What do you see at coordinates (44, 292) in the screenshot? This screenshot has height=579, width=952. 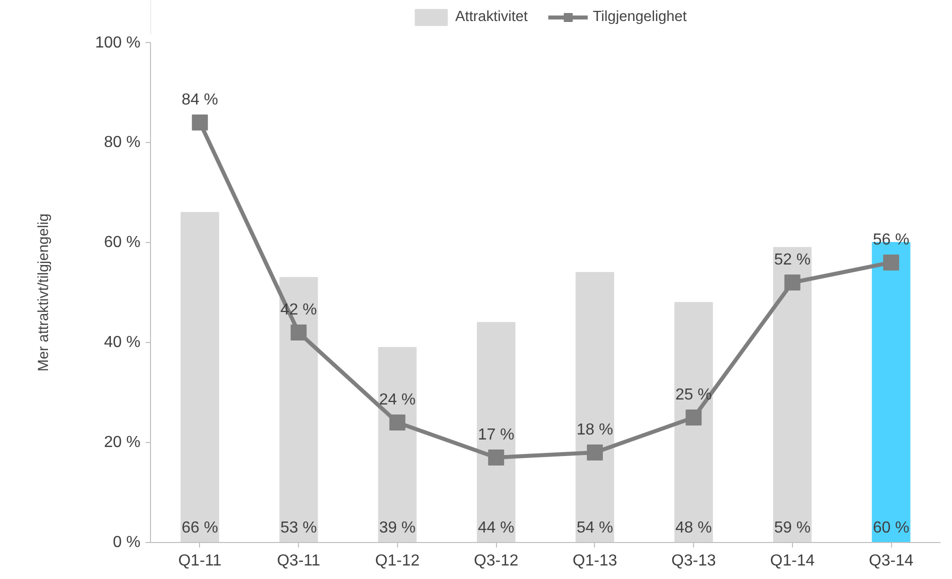 I see `y-axis-title: Mer attraktivt/tilgjengelig` at bounding box center [44, 292].